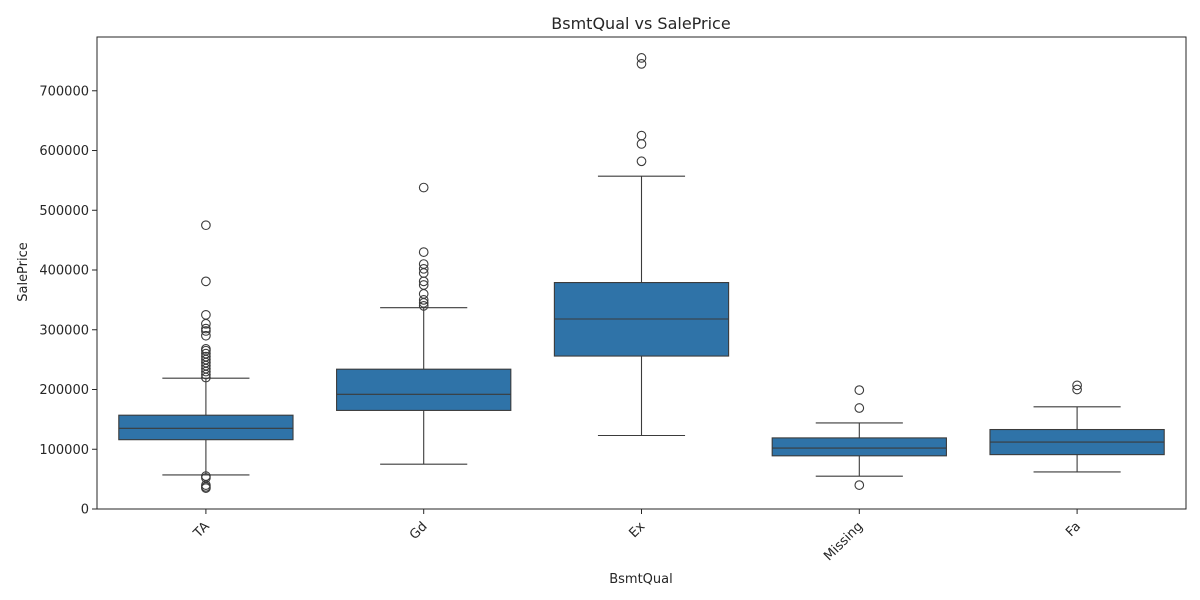 The width and height of the screenshot is (1200, 600). Describe the element at coordinates (64, 390) in the screenshot. I see `y-tick-label: 200000` at that location.